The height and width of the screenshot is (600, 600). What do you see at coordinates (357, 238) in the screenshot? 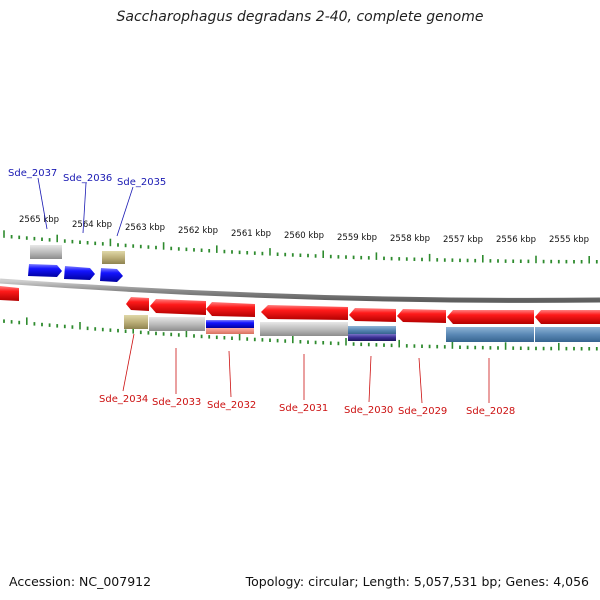
I see `kbp-label: 2559 kbp` at bounding box center [357, 238].